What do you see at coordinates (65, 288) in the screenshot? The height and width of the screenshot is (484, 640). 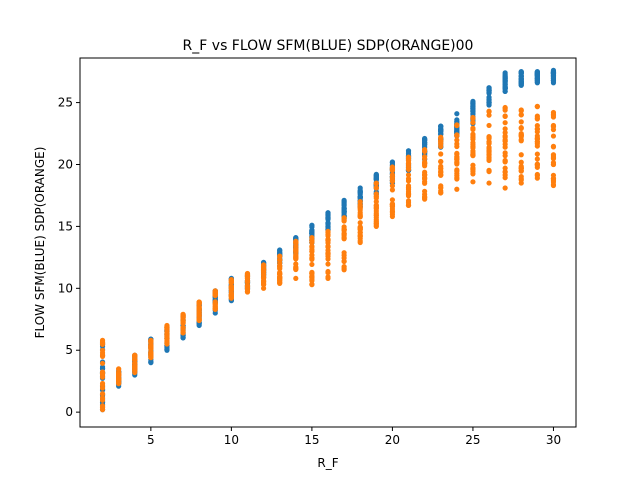 I see `y-tick-label: 10` at bounding box center [65, 288].